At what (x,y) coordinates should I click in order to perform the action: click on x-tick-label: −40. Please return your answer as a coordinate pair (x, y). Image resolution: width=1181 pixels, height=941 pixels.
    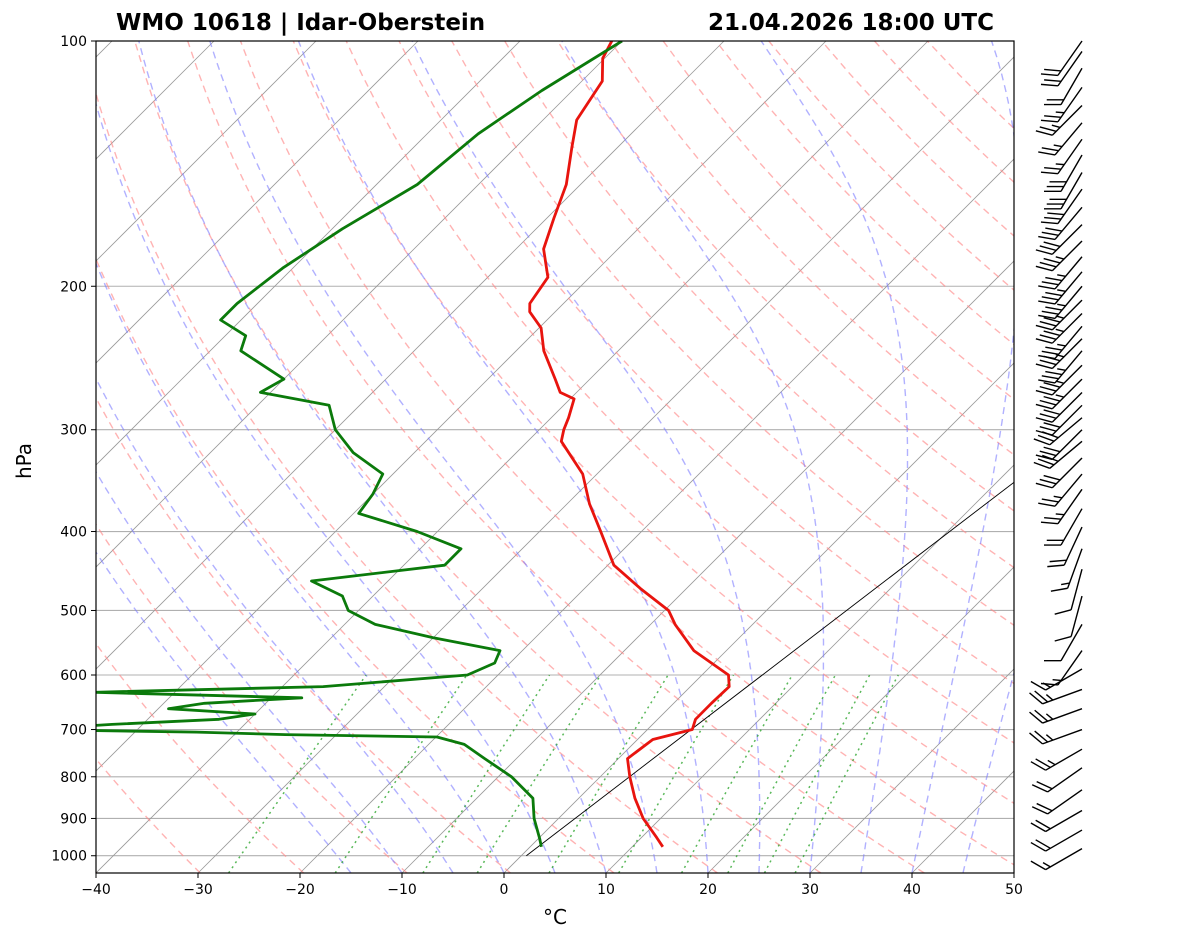
    Looking at the image, I should click on (96, 890).